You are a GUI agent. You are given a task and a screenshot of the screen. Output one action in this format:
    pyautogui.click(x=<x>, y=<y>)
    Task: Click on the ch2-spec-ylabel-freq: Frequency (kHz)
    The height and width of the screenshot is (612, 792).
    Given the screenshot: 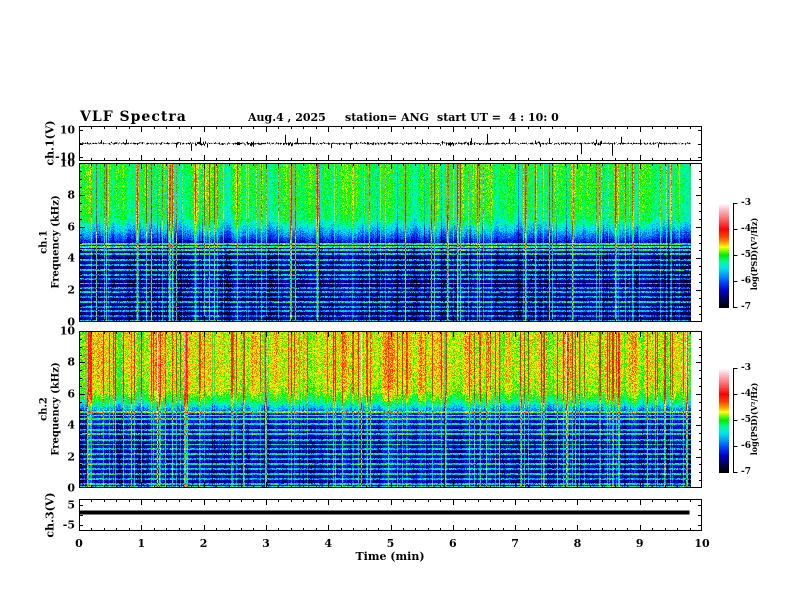 What is the action you would take?
    pyautogui.click(x=55, y=409)
    